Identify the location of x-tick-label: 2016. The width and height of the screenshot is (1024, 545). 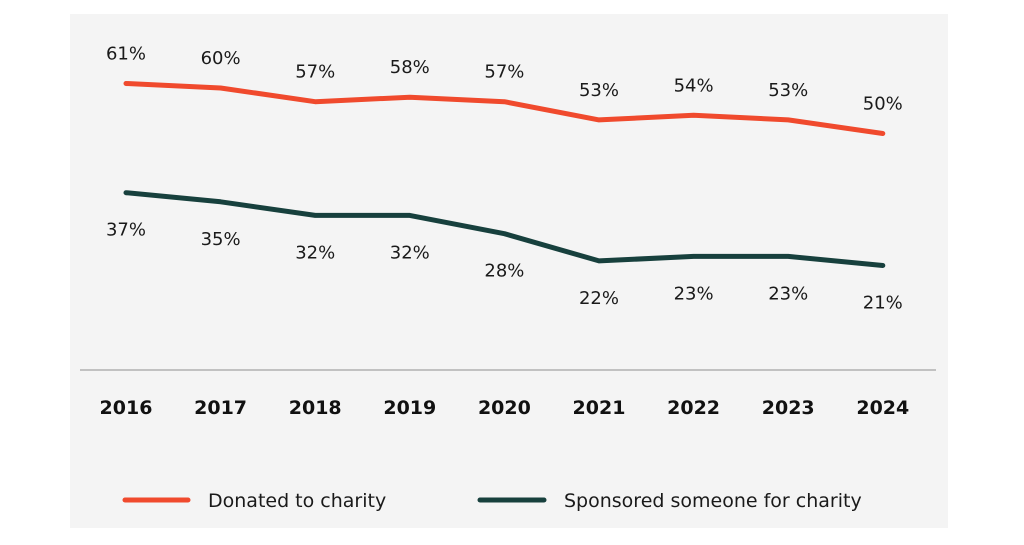
(126, 408).